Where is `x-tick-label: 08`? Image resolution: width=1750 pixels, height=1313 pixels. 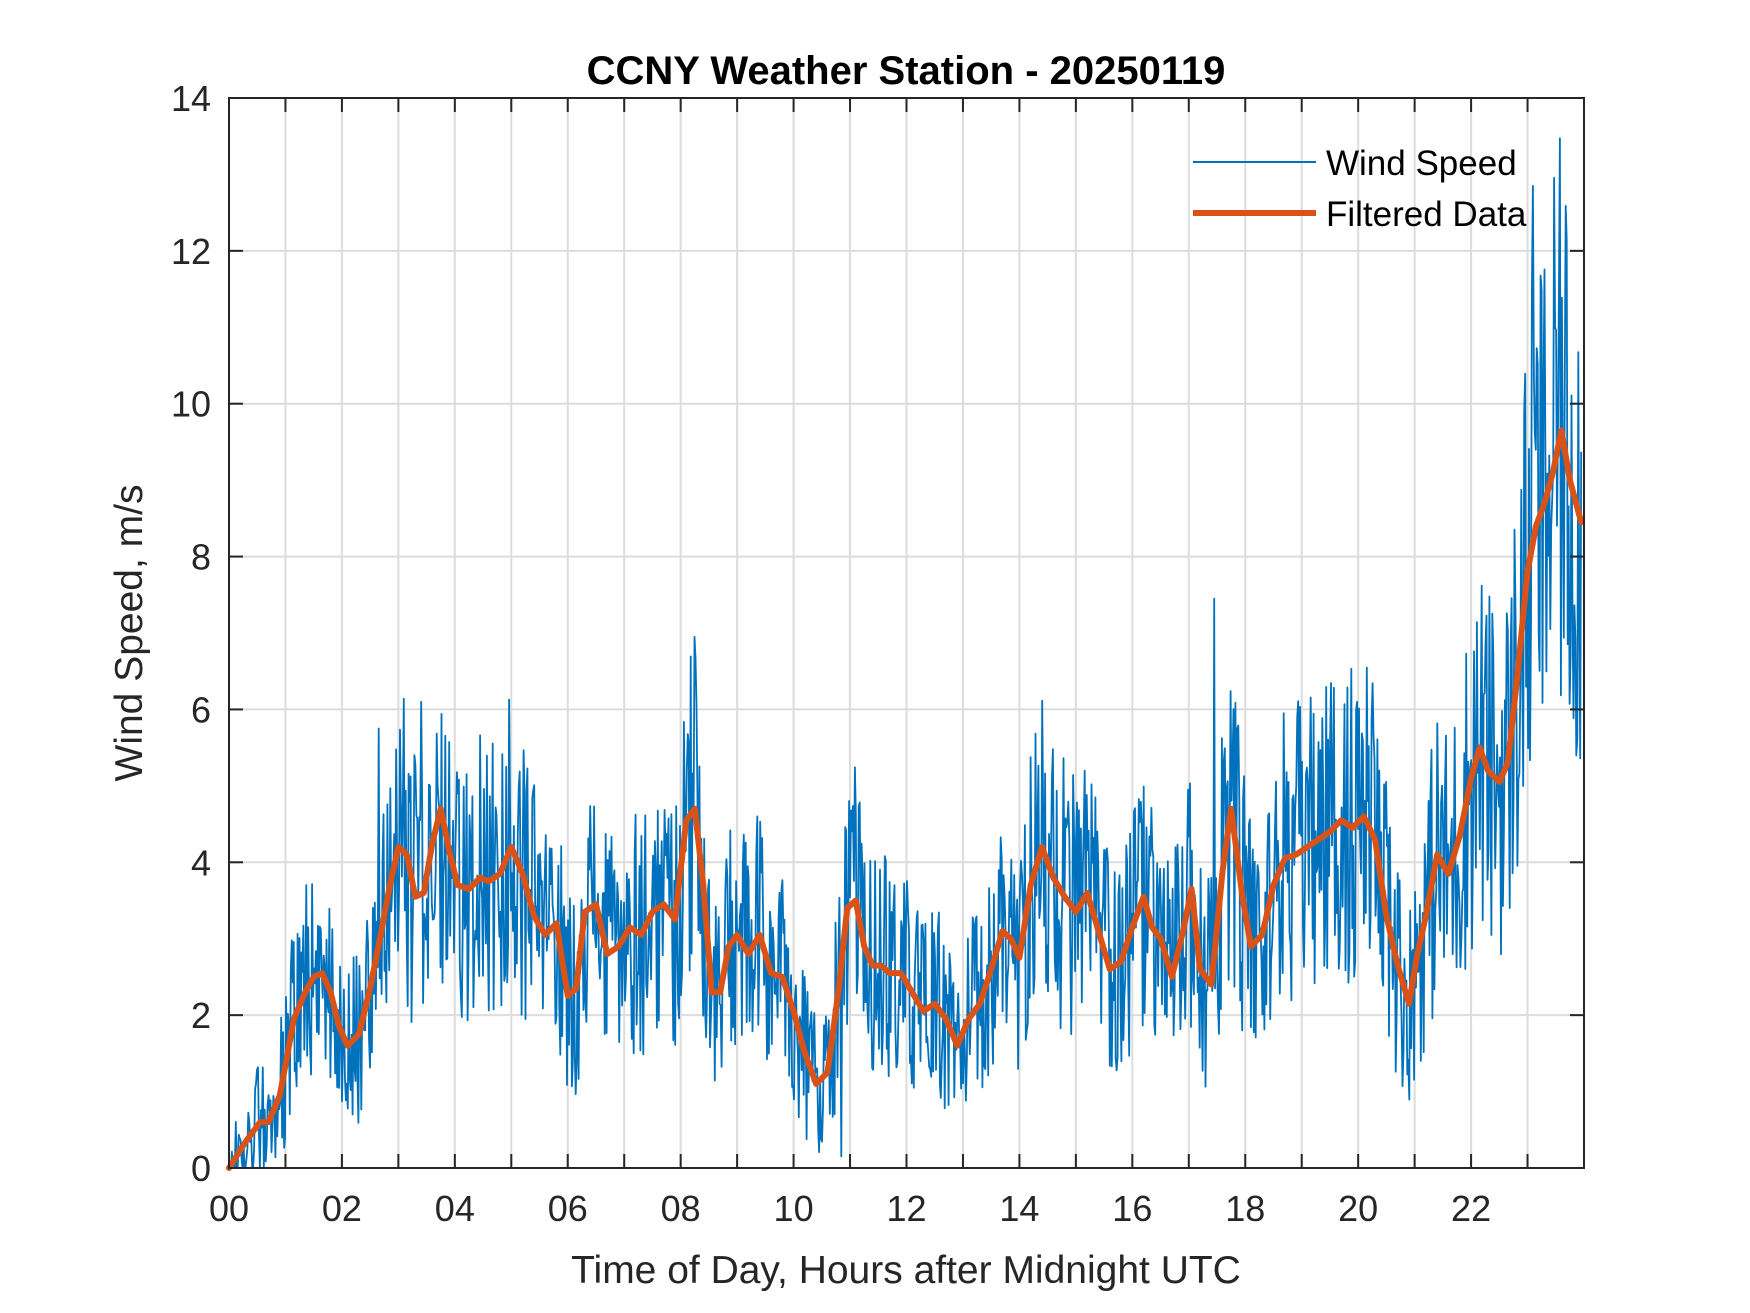 x-tick-label: 08 is located at coordinates (681, 1208).